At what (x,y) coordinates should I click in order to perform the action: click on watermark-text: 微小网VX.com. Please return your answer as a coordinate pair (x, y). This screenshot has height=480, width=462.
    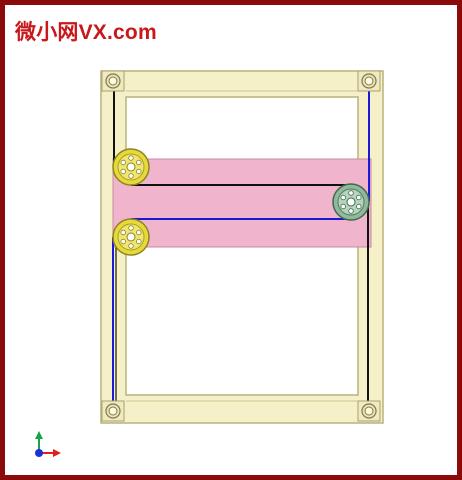
    Looking at the image, I should click on (86, 32).